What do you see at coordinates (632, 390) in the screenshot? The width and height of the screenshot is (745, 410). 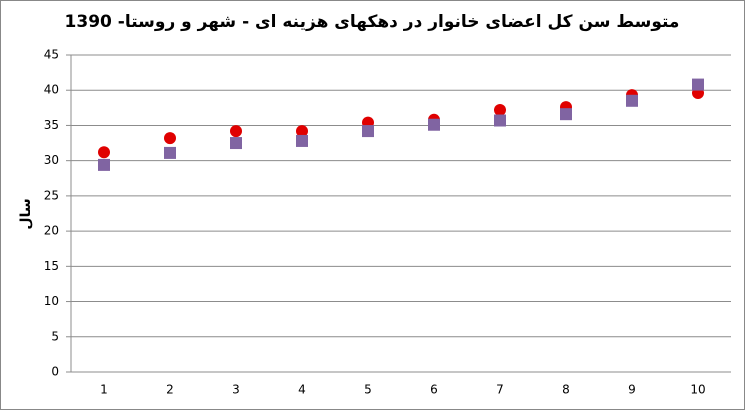 I see `x-tick-label: 9` at bounding box center [632, 390].